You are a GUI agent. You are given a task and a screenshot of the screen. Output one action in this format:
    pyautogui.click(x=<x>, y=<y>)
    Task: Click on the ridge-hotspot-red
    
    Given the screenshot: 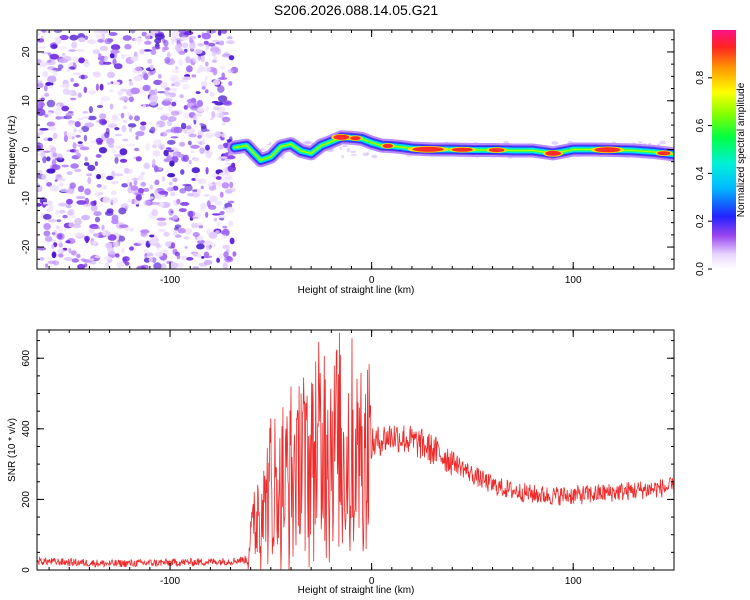 What is the action you would take?
    pyautogui.click(x=553, y=153)
    